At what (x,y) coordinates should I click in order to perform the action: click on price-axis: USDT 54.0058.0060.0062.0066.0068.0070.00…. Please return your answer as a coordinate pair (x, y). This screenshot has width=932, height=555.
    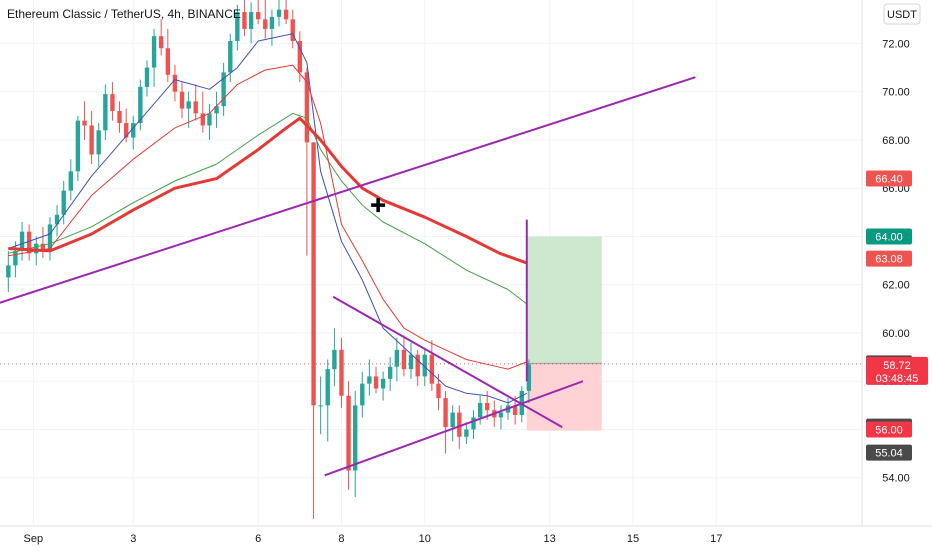
    Looking at the image, I should click on (896, 275).